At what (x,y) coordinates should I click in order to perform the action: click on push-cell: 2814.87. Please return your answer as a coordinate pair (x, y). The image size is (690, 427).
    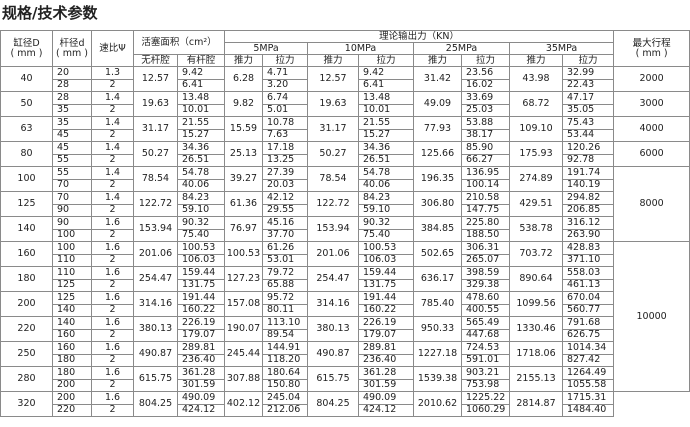
    Looking at the image, I should click on (536, 404).